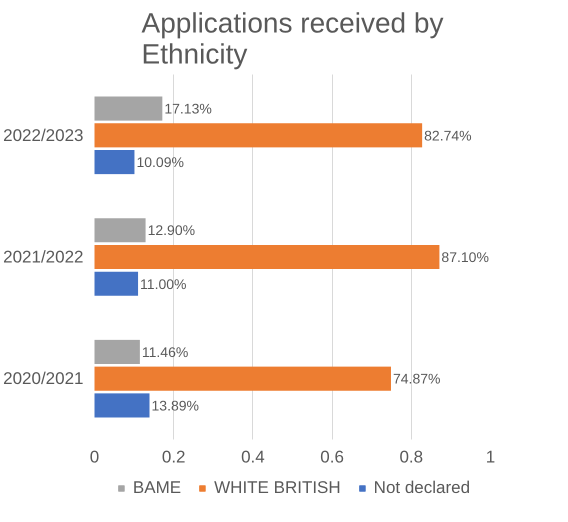  Describe the element at coordinates (411, 457) in the screenshot. I see `x-tick-label: 0.8` at that location.